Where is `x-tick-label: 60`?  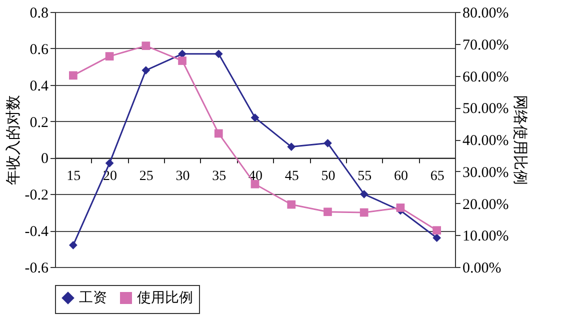
x-tick-label: 60 is located at coordinates (401, 176).